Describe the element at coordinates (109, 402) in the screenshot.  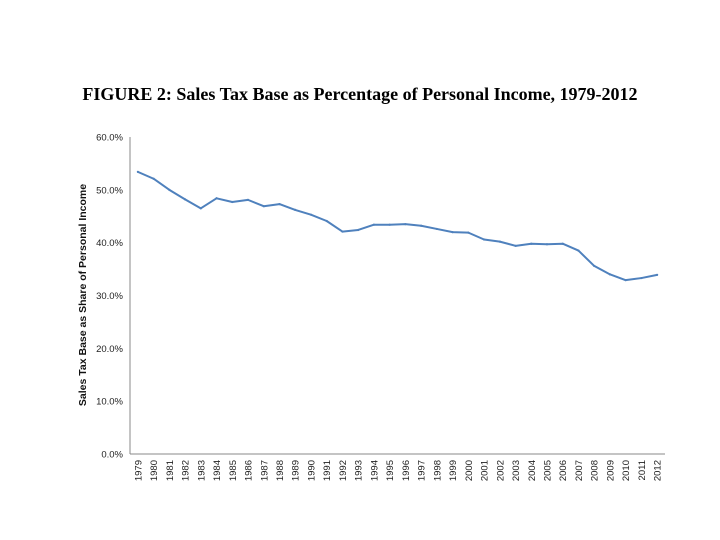
I see `y-tick-label: 10.0%` at that location.